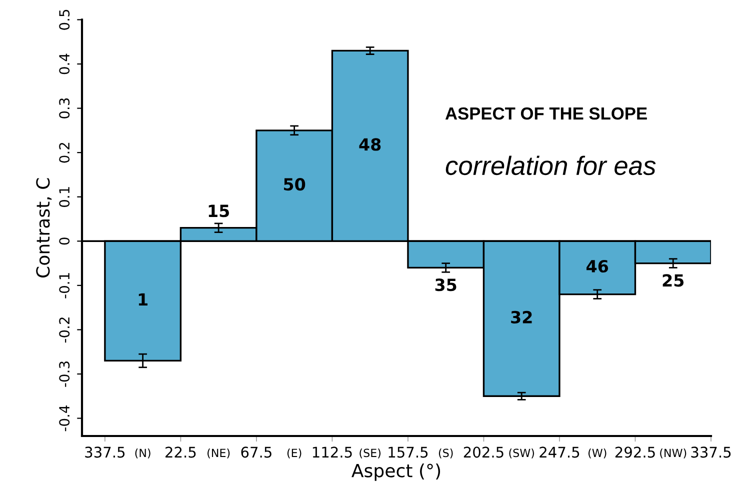  I want to click on x-tick-label: (NW), so click(673, 453).